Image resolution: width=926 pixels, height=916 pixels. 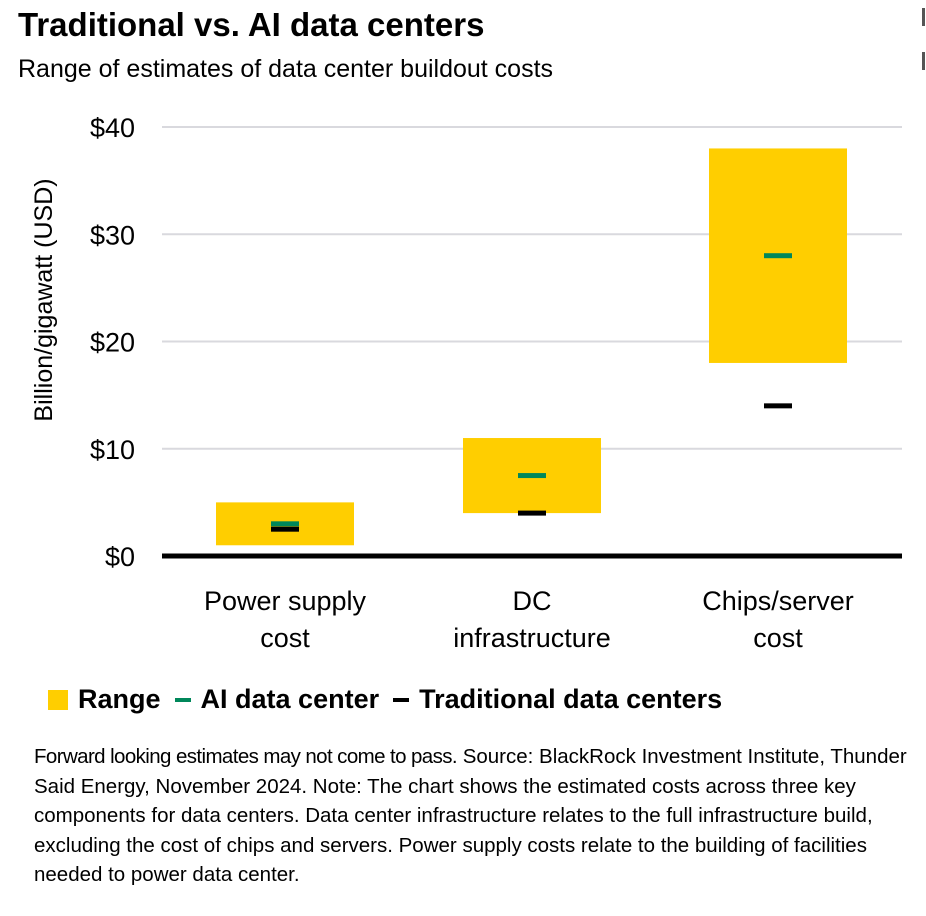 I want to click on x-tick-label: DC, so click(x=532, y=601).